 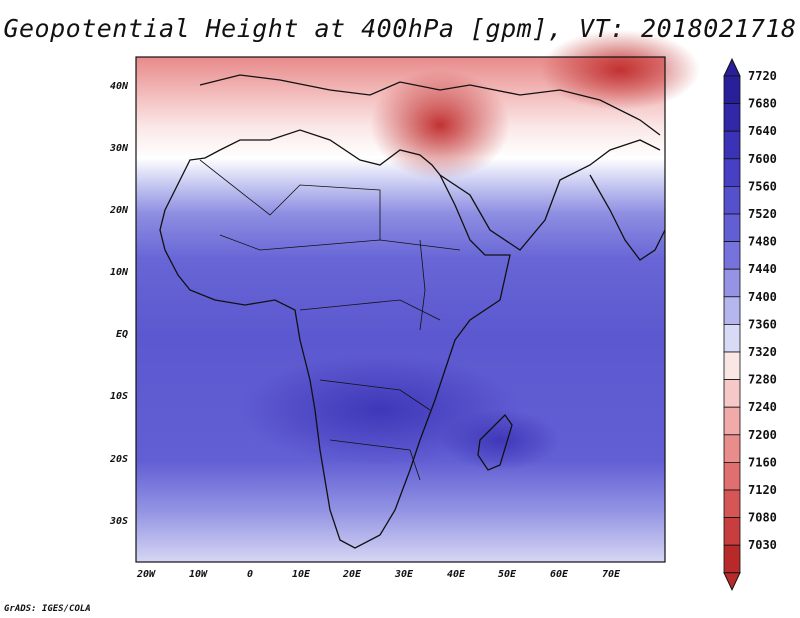 I want to click on y-tick-label: 20N, so click(x=119, y=210).